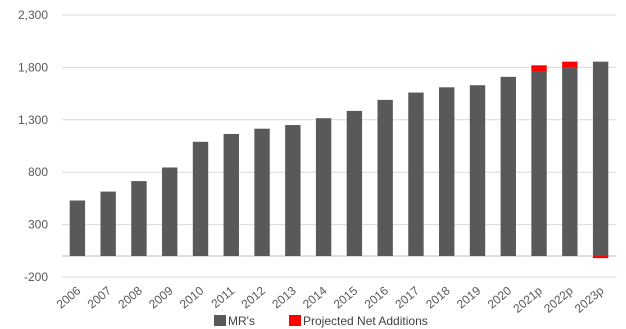  I want to click on y-tick-label: 1,300, so click(33, 120).